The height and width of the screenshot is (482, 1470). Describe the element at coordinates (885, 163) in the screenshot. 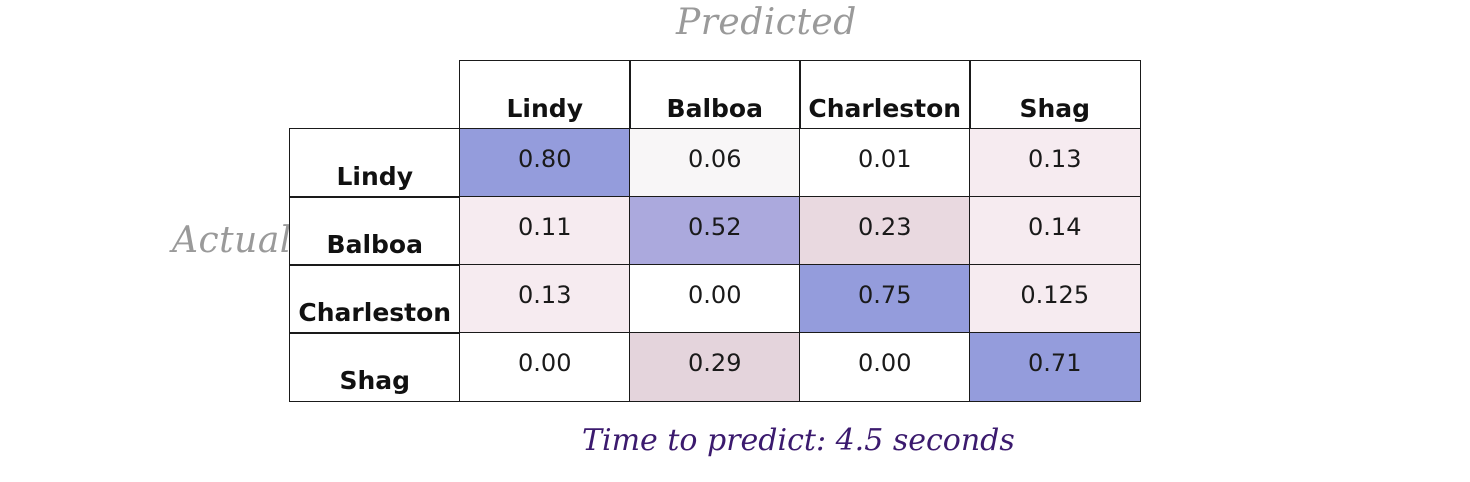

I see `heatmap-cell-lindy-charleston: 0.01` at that location.